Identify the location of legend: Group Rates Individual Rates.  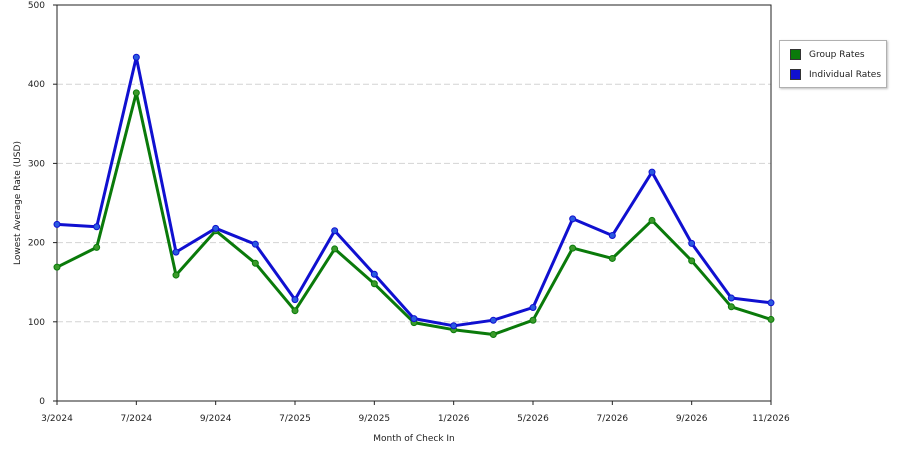
(833, 64).